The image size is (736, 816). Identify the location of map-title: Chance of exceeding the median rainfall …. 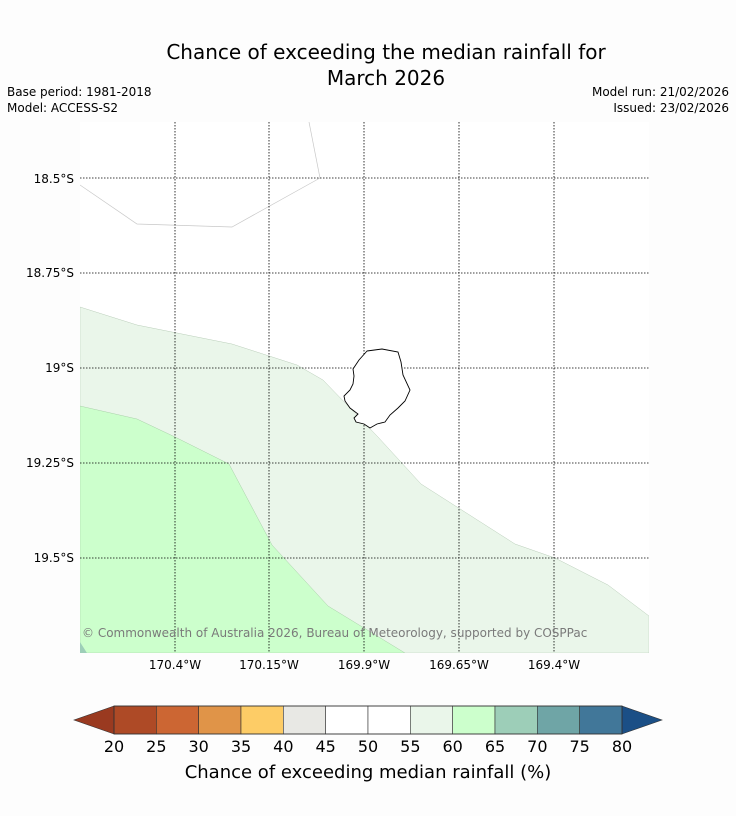
(368, 65).